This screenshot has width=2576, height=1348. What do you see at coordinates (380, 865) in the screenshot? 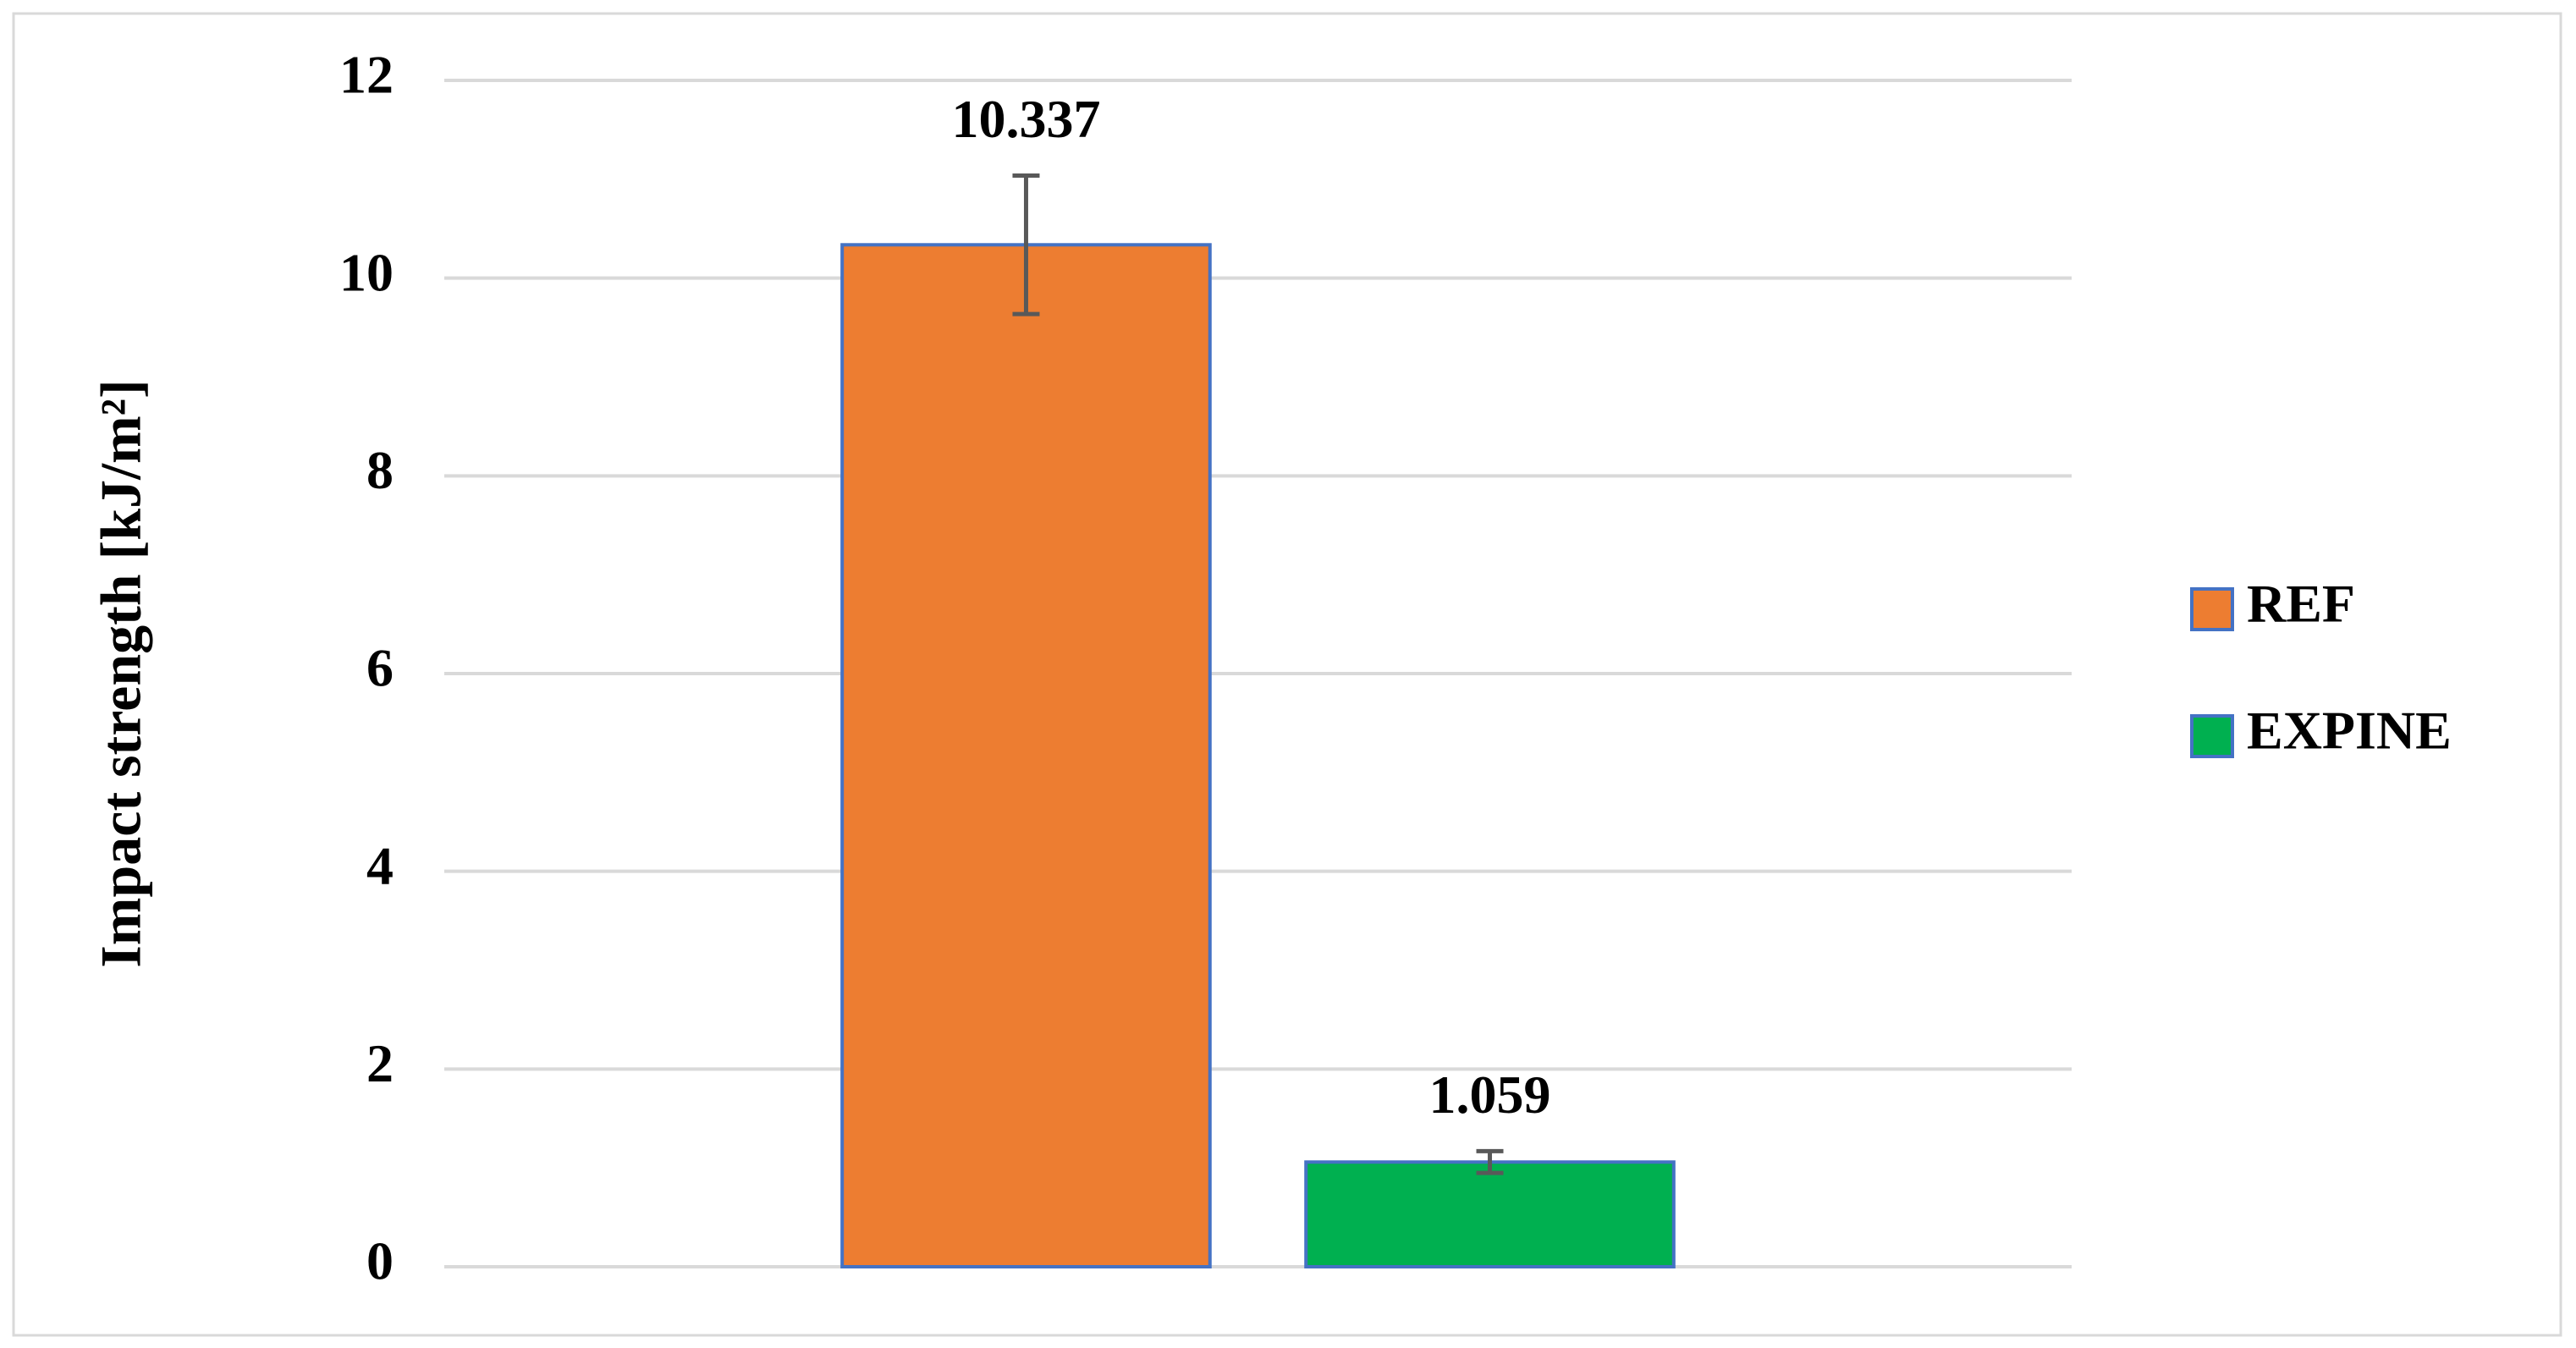
I see `y-tick-label: 4` at bounding box center [380, 865].